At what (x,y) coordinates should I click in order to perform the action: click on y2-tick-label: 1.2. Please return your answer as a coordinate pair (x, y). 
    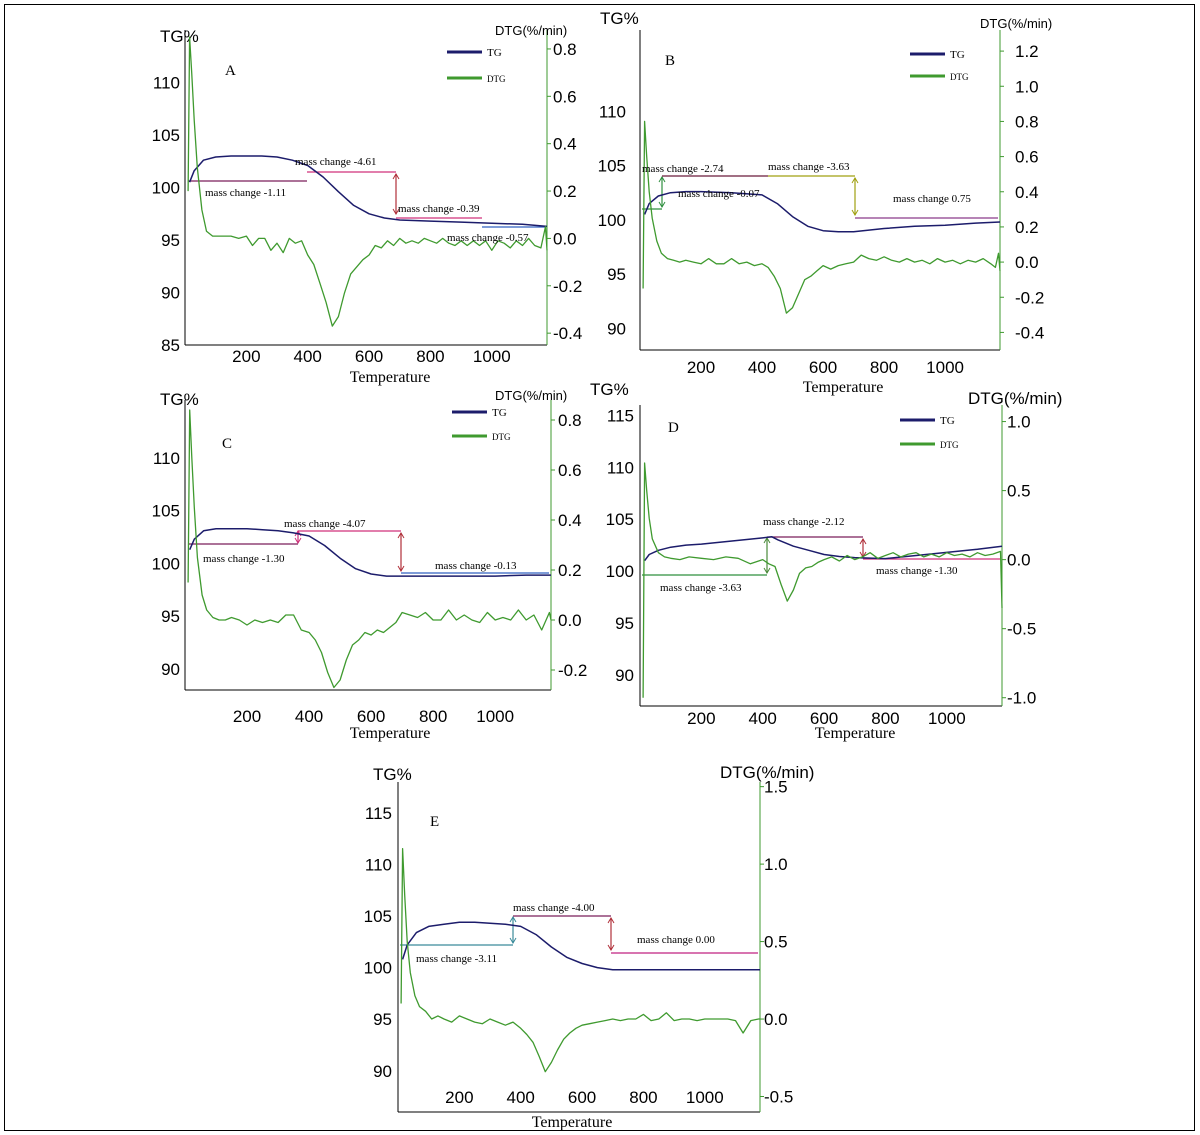
    Looking at the image, I should click on (1027, 51).